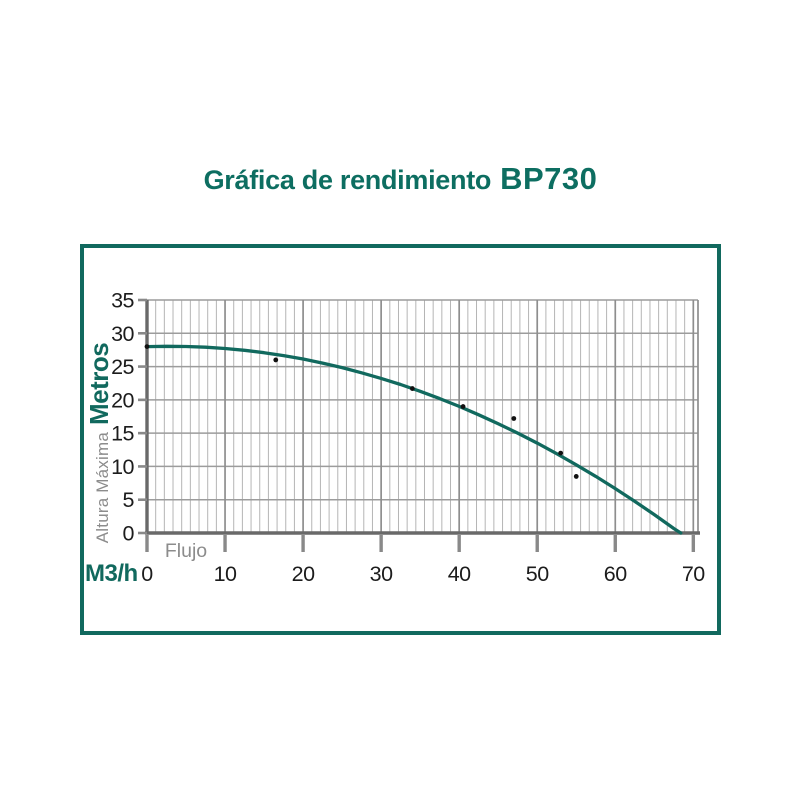  Describe the element at coordinates (347, 180) in the screenshot. I see `chart-title-text: Gráfica de rendimiento` at that location.